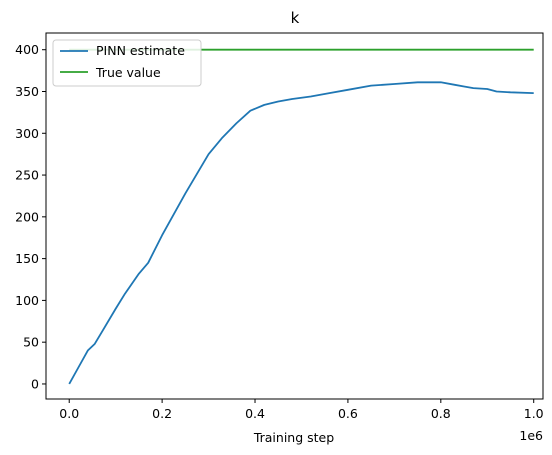  What do you see at coordinates (27, 175) in the screenshot?
I see `y-tick-label: 250` at bounding box center [27, 175].